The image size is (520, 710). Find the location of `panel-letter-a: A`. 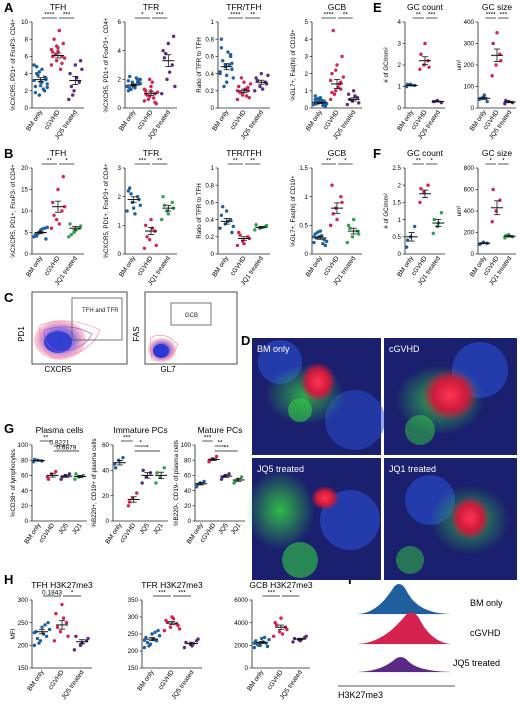

panel-letter-a: A is located at coordinates (9, 7).